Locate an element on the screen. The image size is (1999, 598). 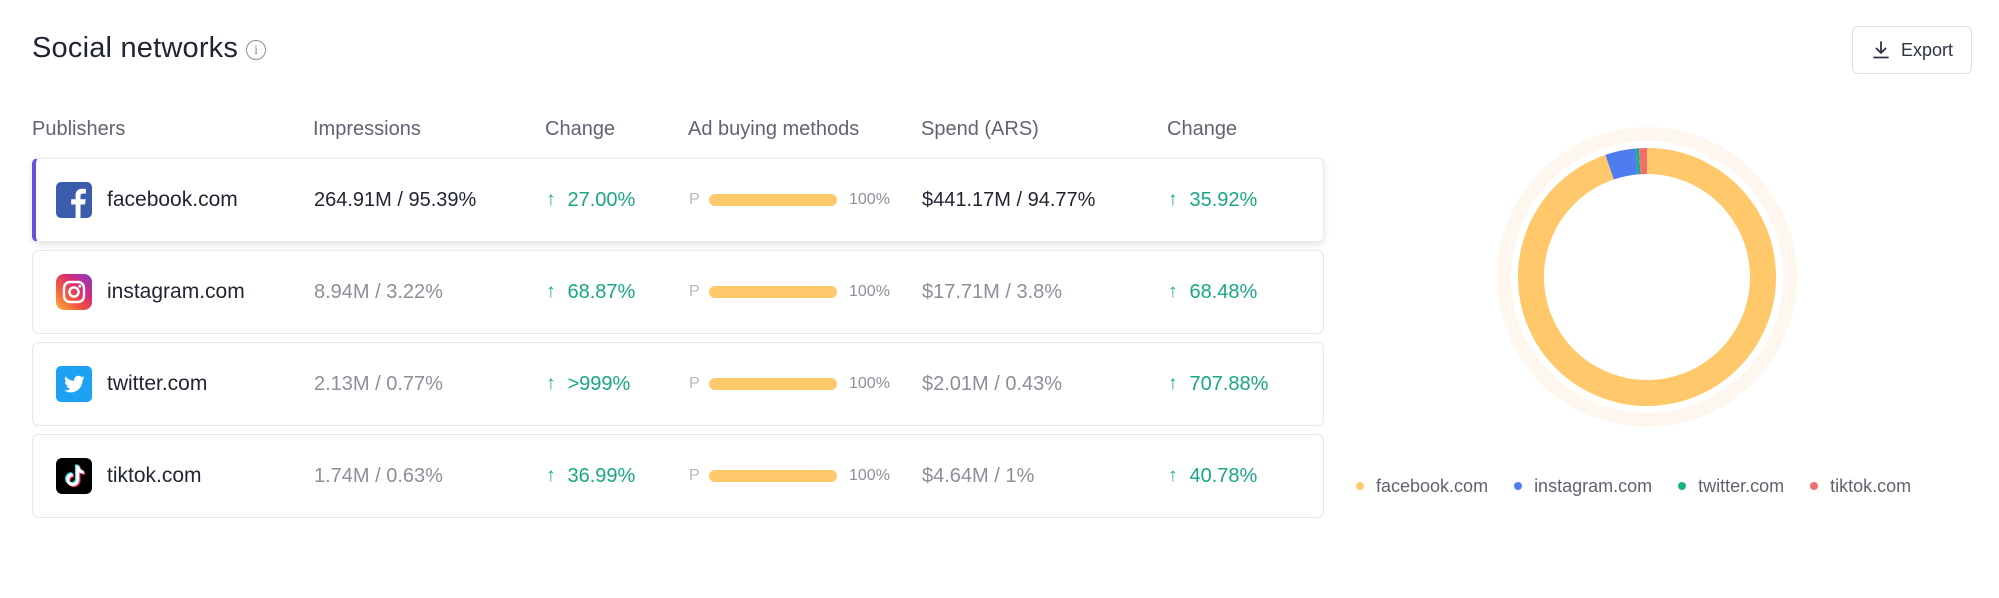
impressions-change: ↑ 36.99% is located at coordinates (590, 476).